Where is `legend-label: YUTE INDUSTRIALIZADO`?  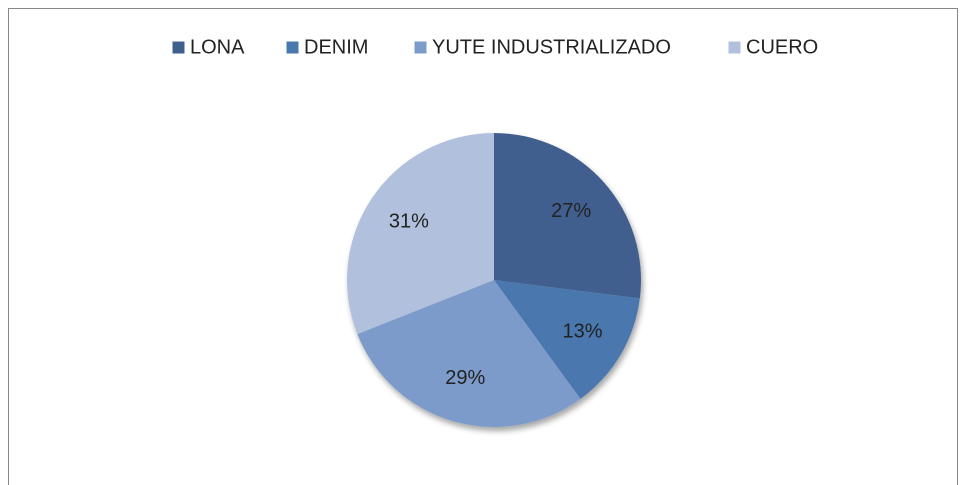 legend-label: YUTE INDUSTRIALIZADO is located at coordinates (551, 47).